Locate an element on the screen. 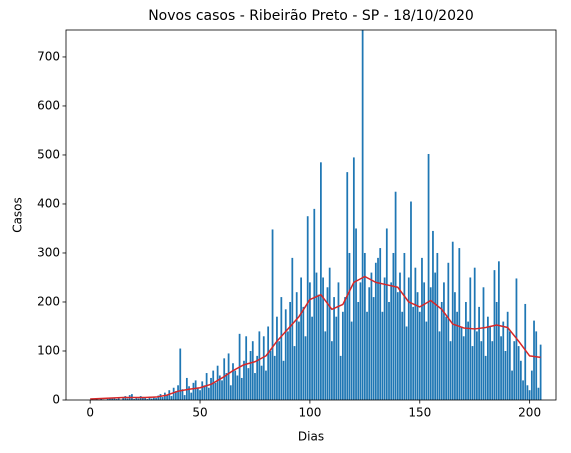 The height and width of the screenshot is (453, 571). x-tick-label: 0 is located at coordinates (90, 413).